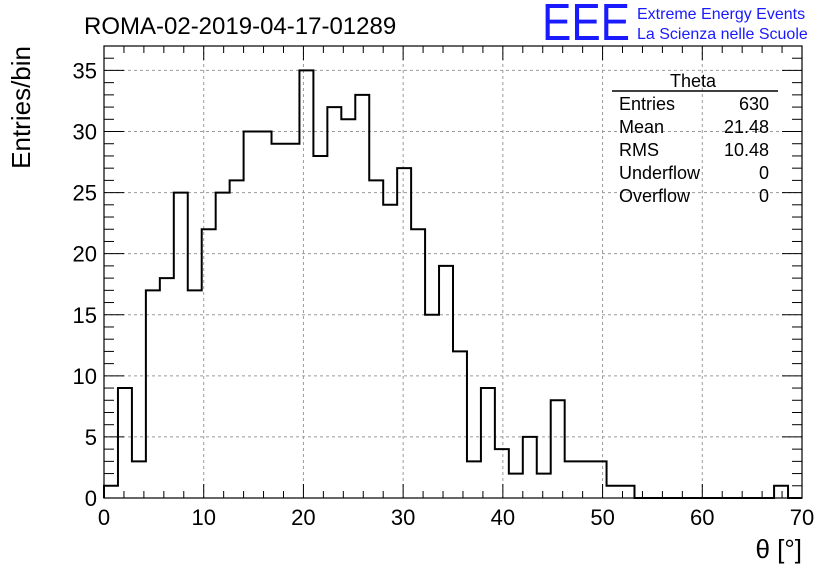 The height and width of the screenshot is (572, 836). What do you see at coordinates (203, 517) in the screenshot?
I see `x-tick-label: 10` at bounding box center [203, 517].